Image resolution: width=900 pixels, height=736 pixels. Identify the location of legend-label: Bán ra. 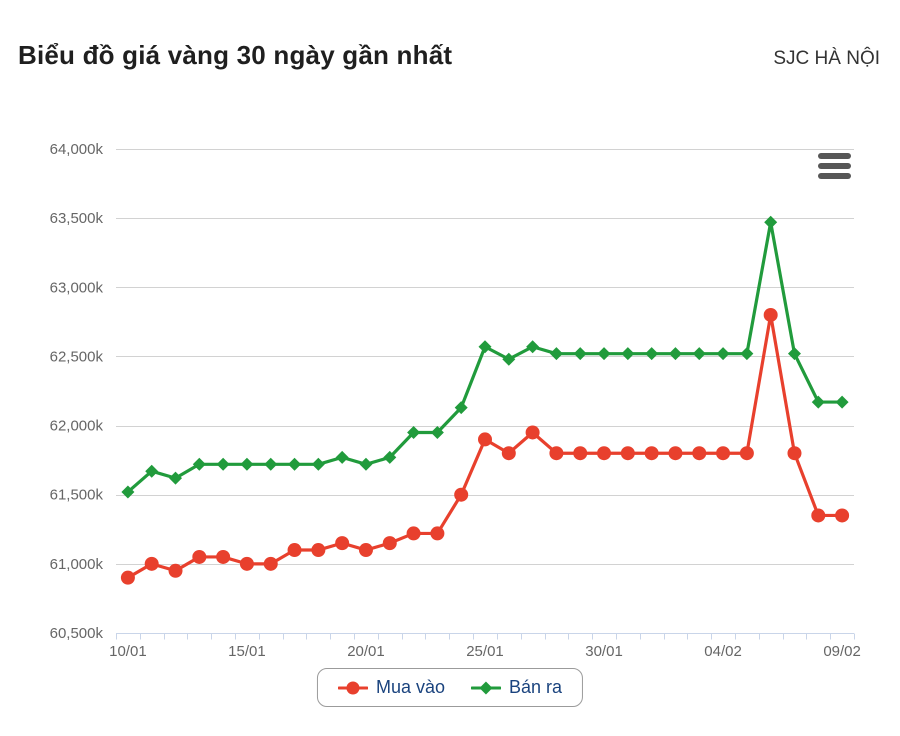
(536, 687).